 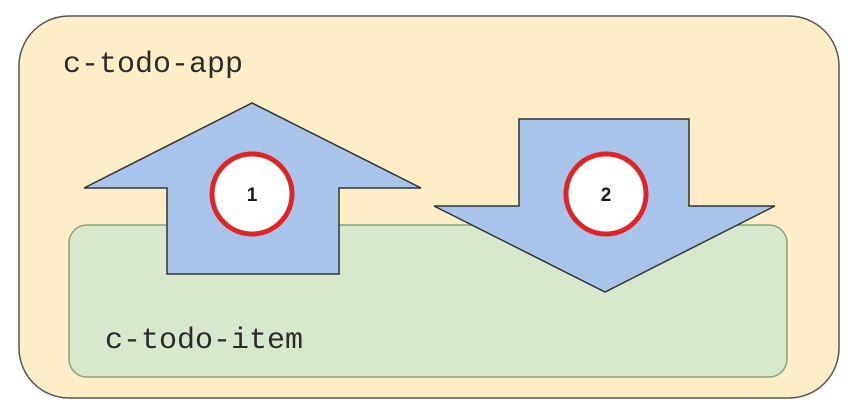 What do you see at coordinates (153, 65) in the screenshot?
I see `todo-app-label: c-todo-app` at bounding box center [153, 65].